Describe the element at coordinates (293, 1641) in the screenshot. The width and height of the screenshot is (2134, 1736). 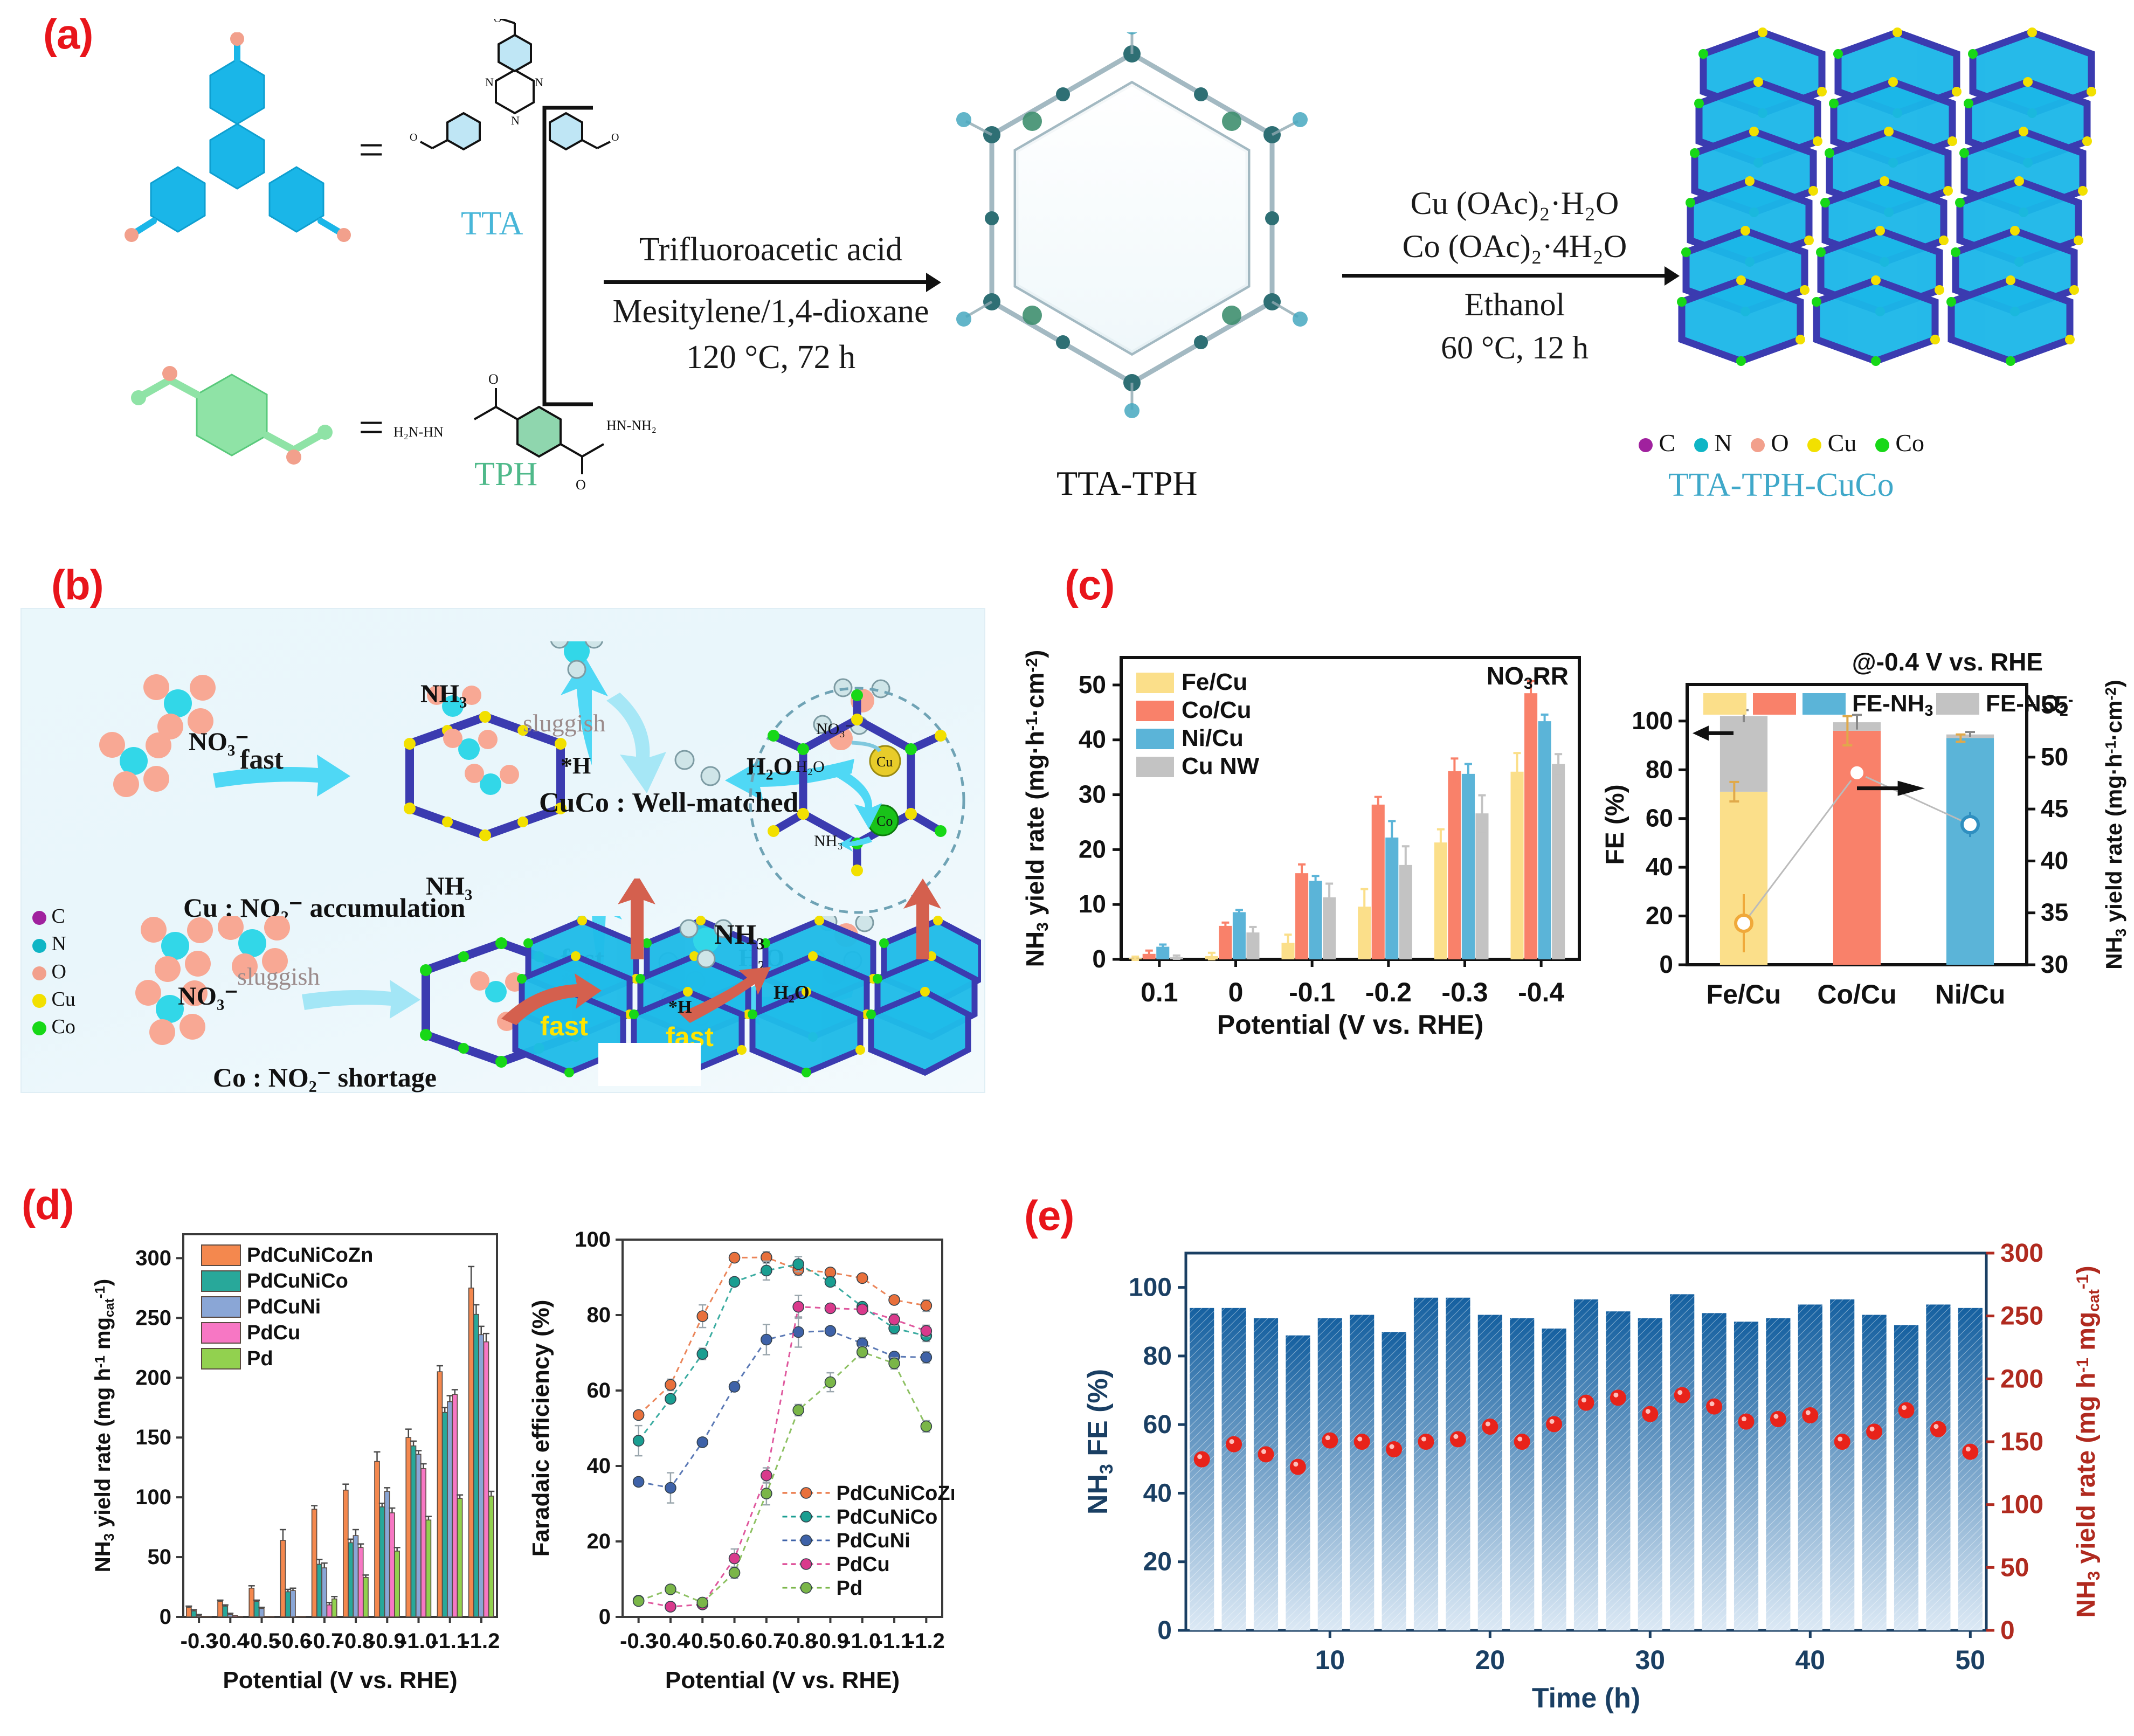
I see `svg-text: -0.6` at that location.